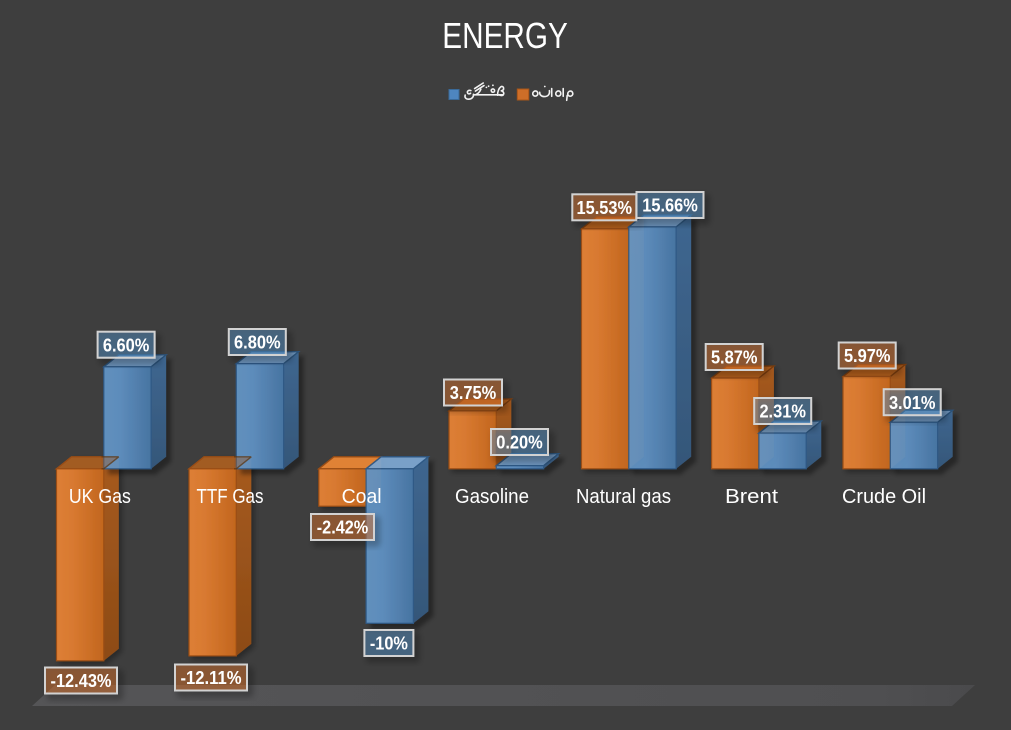  I want to click on svg-text: Brent, so click(751, 497).